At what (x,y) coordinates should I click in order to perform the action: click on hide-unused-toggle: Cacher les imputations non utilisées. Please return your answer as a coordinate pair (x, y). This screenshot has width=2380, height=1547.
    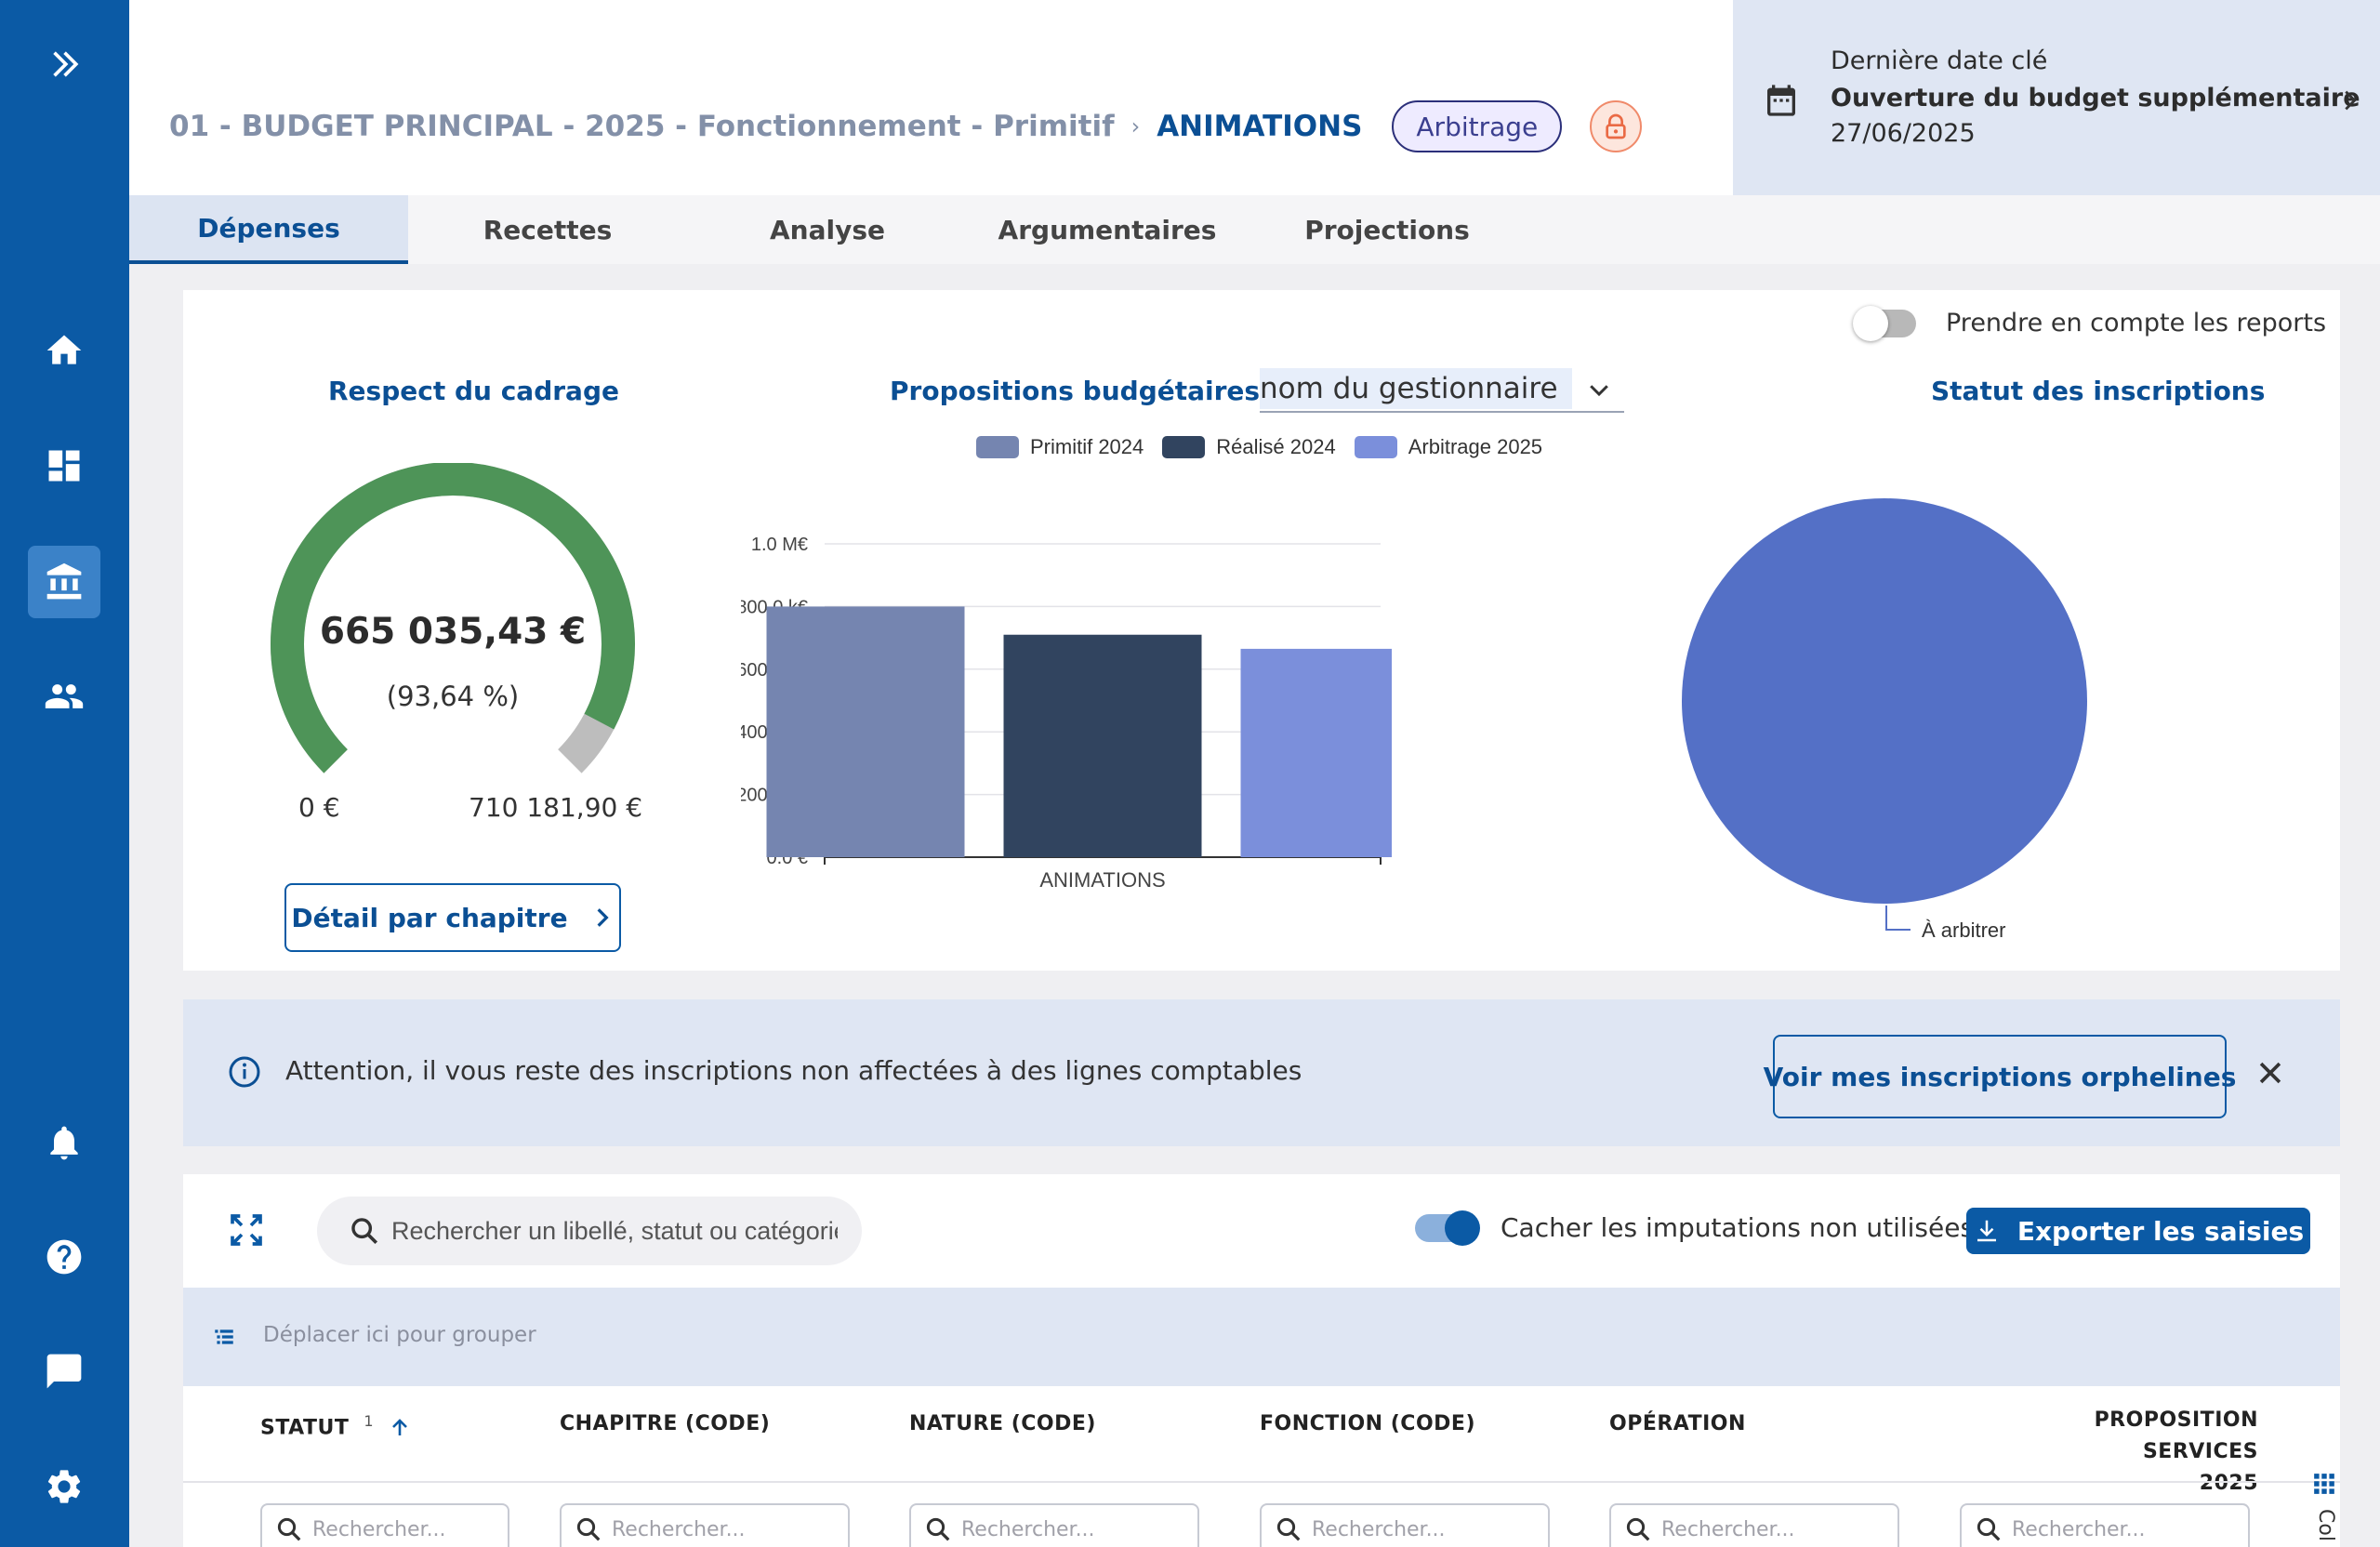
    Looking at the image, I should click on (1695, 1228).